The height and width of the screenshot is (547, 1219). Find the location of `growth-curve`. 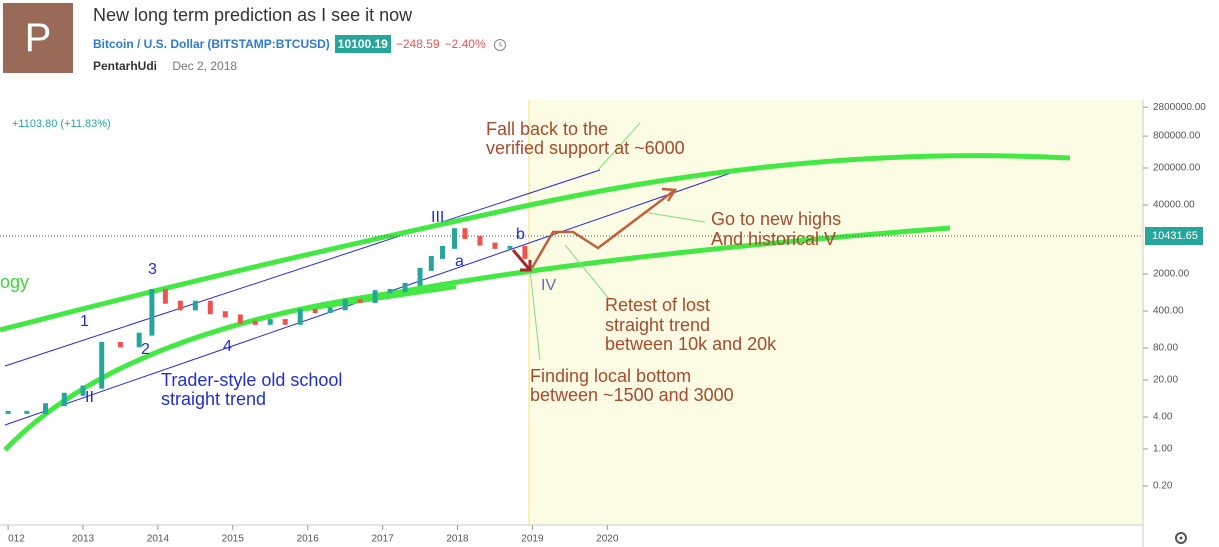

growth-curve is located at coordinates (378, 298).